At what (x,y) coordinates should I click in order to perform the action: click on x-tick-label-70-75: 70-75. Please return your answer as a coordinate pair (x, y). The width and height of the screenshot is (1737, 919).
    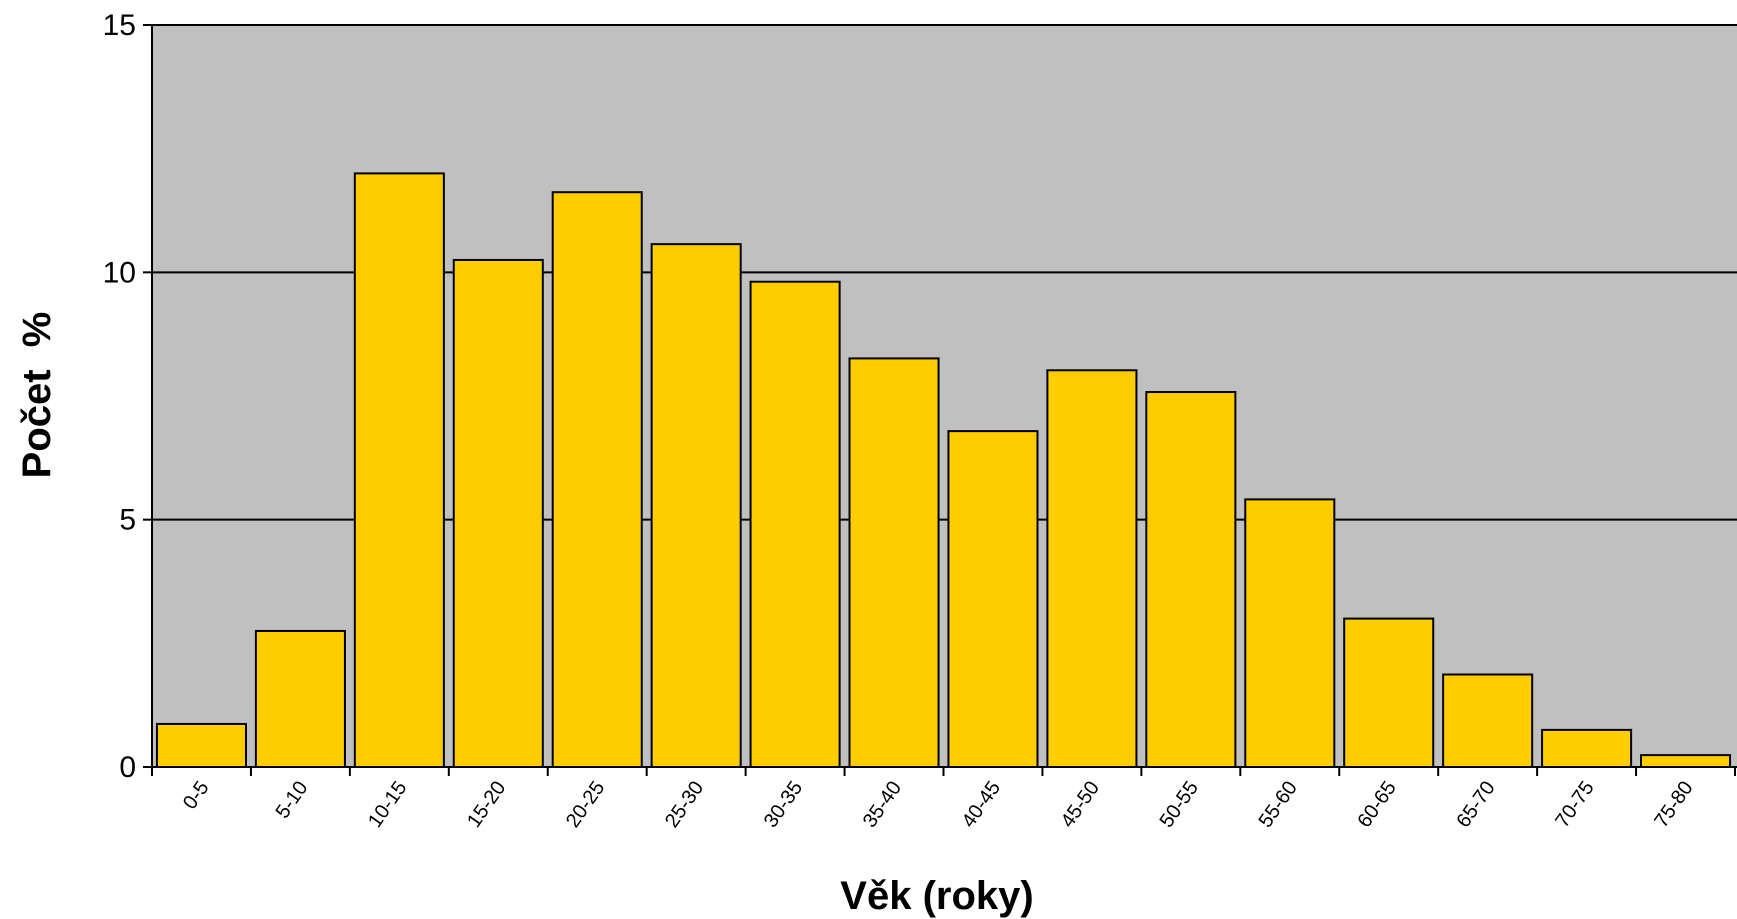
    Looking at the image, I should click on (1574, 804).